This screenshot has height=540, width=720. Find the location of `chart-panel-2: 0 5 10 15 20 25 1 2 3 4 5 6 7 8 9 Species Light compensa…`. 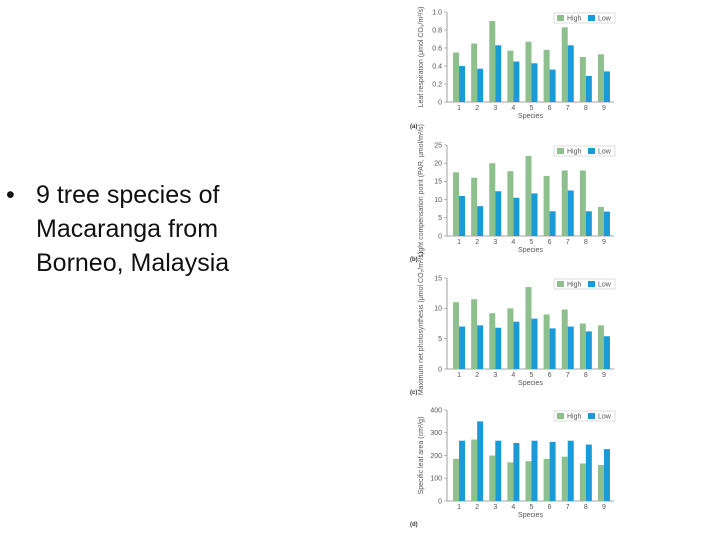

chart-panel-2: 0 5 10 15 20 25 1 2 3 4 5 6 7 8 9 Species Light compensa… is located at coordinates (513, 193).